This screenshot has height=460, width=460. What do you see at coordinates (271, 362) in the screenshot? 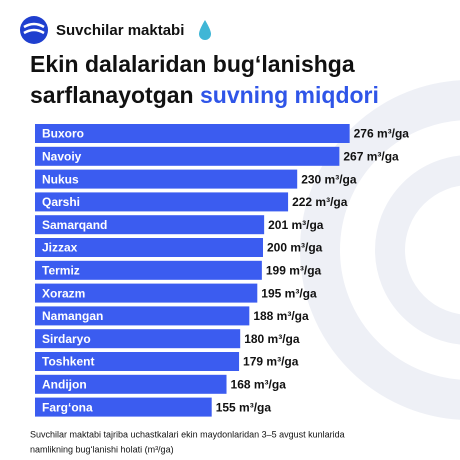
I see `value-label: 179 m³/ga` at bounding box center [271, 362].